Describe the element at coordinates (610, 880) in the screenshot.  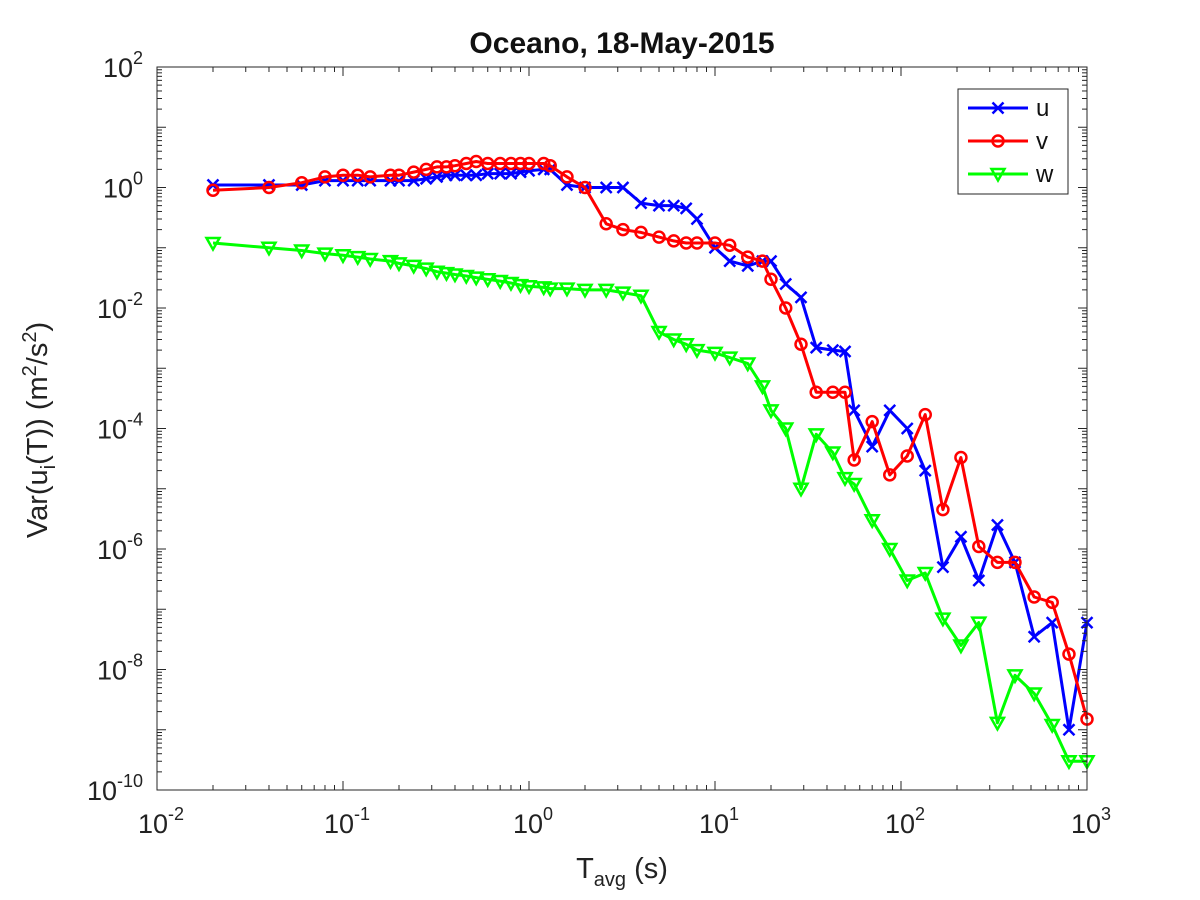
I see `x-axis-label-sub: avg` at that location.